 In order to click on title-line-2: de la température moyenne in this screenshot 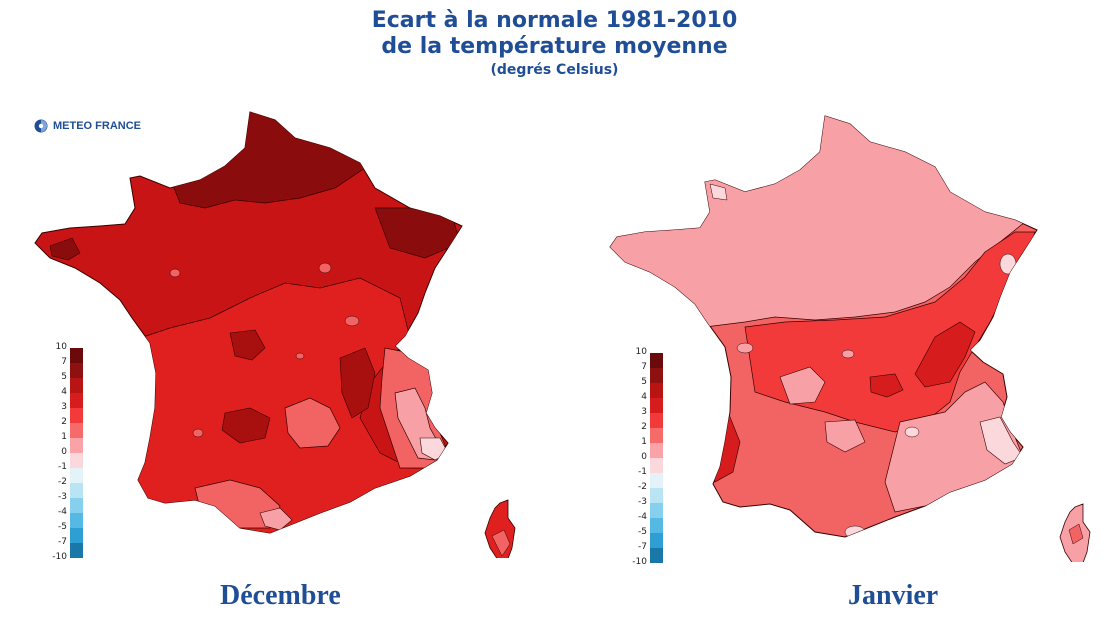, I will do `click(554, 46)`.